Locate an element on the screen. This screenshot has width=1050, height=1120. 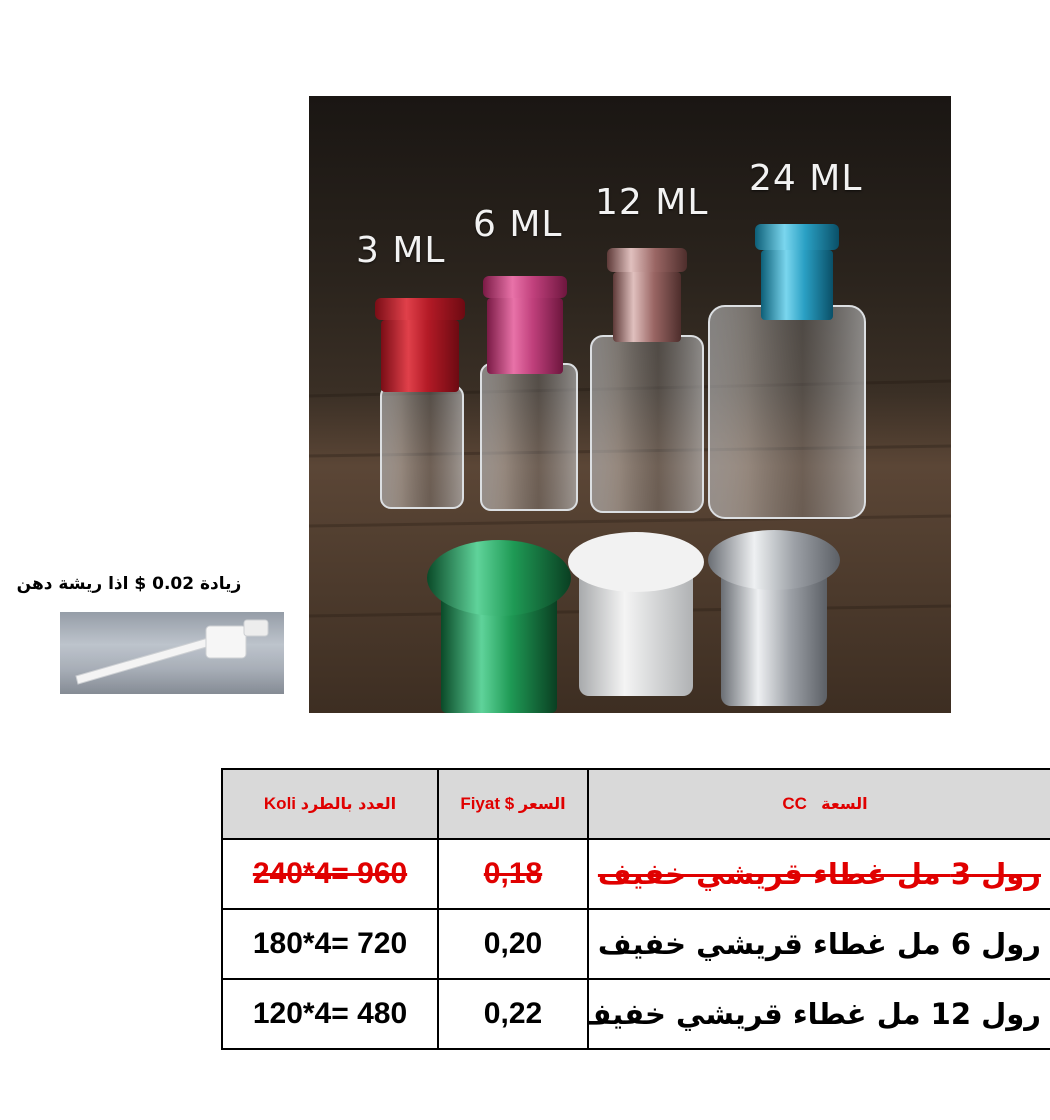
table-header-row: Koli العدد بالطرد Fiyat $ السعر CC السعة is located at coordinates (635, 804).